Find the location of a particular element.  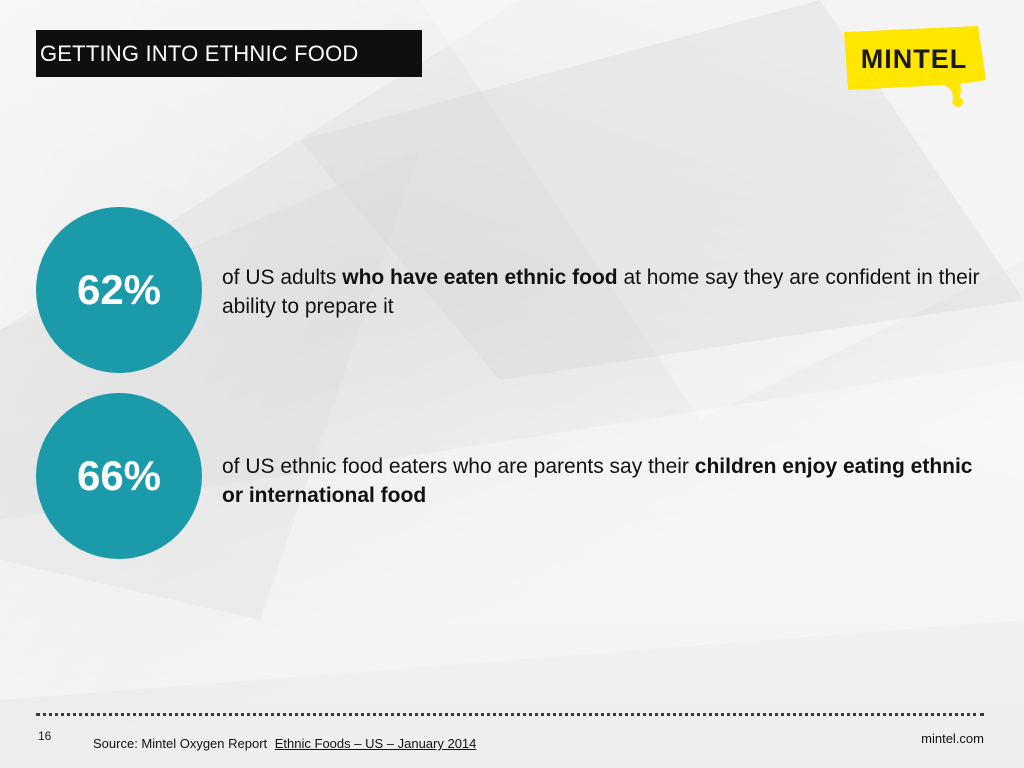

source-prefix: Source: Mintel Oxygen Report is located at coordinates (180, 743).